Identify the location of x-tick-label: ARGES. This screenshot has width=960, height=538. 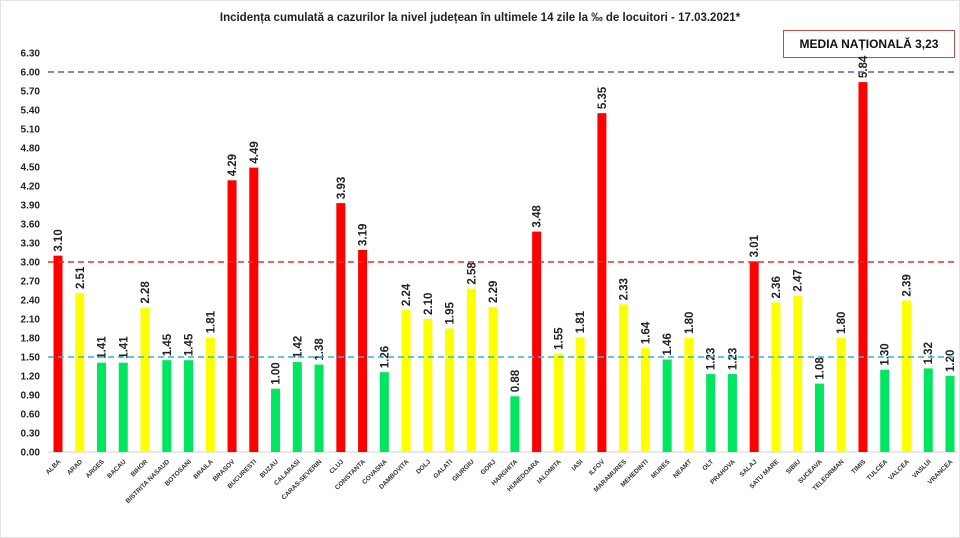
(96, 469).